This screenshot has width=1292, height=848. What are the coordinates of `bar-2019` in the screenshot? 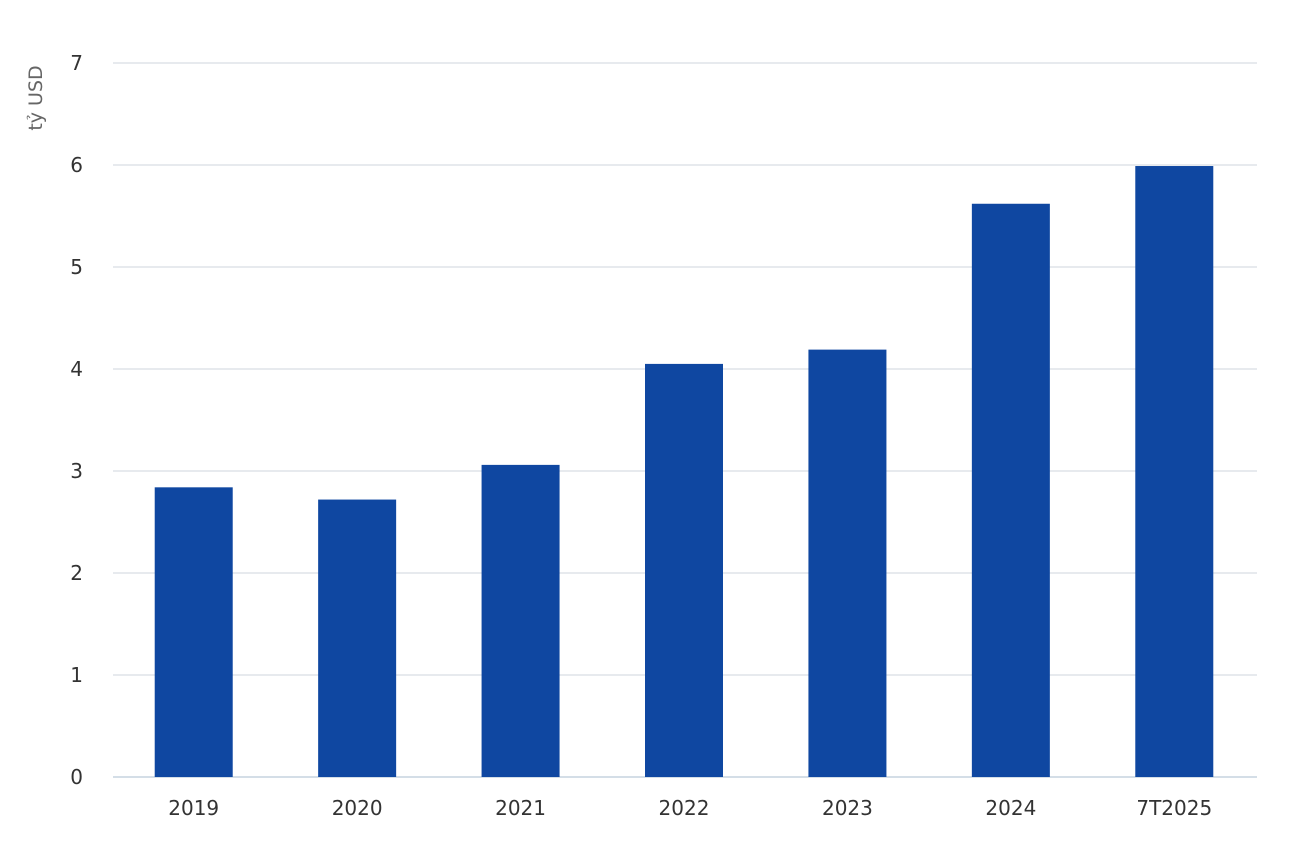 It's located at (193, 632).